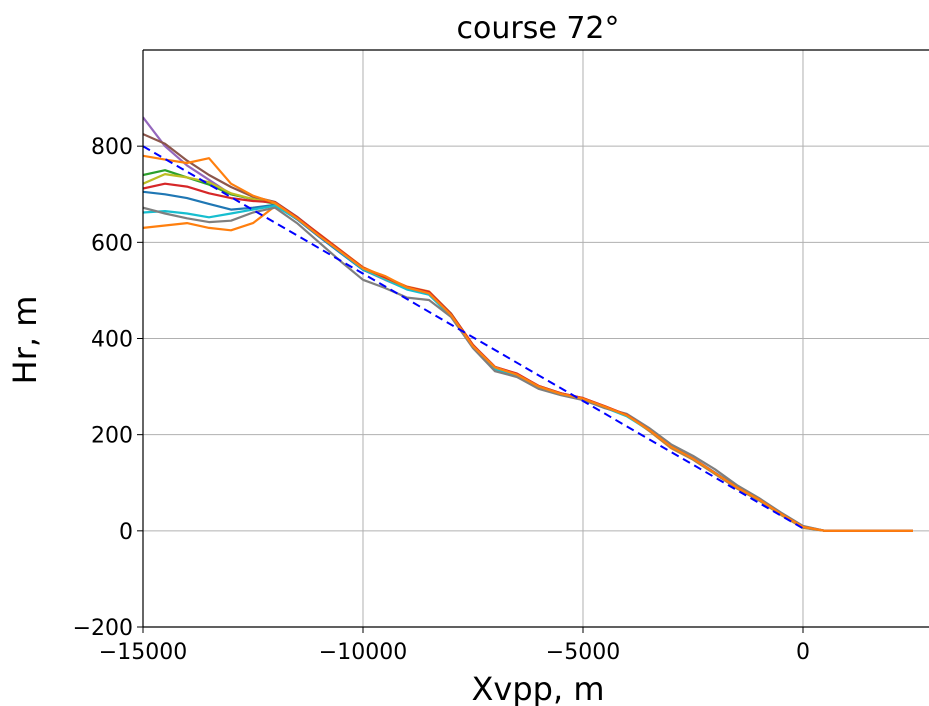  What do you see at coordinates (803, 652) in the screenshot?
I see `x-tick-label: 0` at bounding box center [803, 652].